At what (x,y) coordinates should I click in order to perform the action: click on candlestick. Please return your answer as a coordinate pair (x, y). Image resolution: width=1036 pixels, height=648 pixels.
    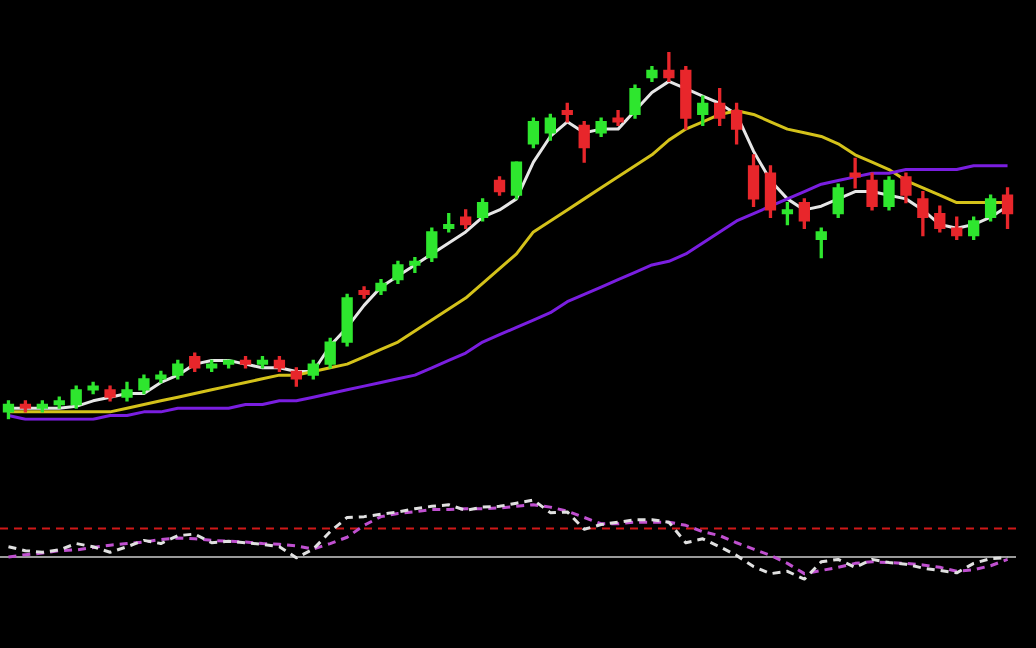
    Looking at the image, I should click on (855, 173).